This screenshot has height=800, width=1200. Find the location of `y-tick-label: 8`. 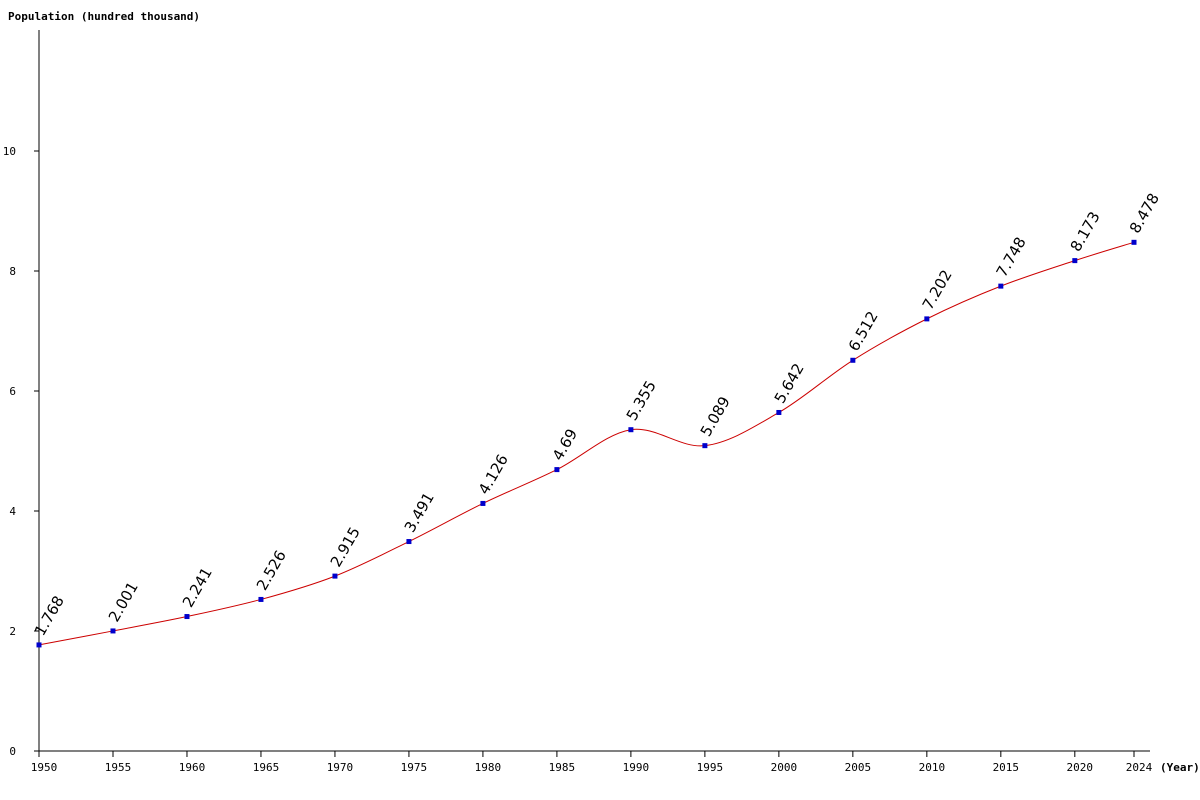

y-tick-label: 8 is located at coordinates (12, 271).